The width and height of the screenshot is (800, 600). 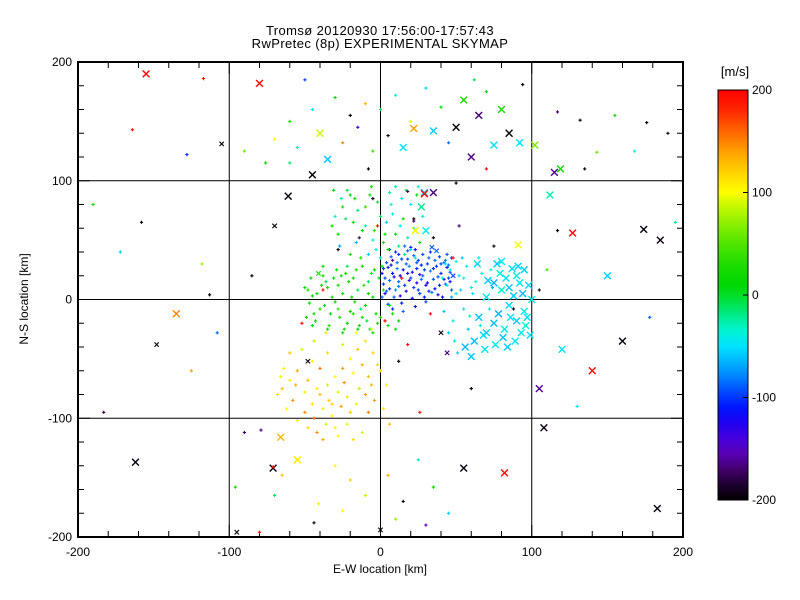 What do you see at coordinates (746, 295) in the screenshot?
I see `colorbar: 200 100 0 -100 -200` at bounding box center [746, 295].